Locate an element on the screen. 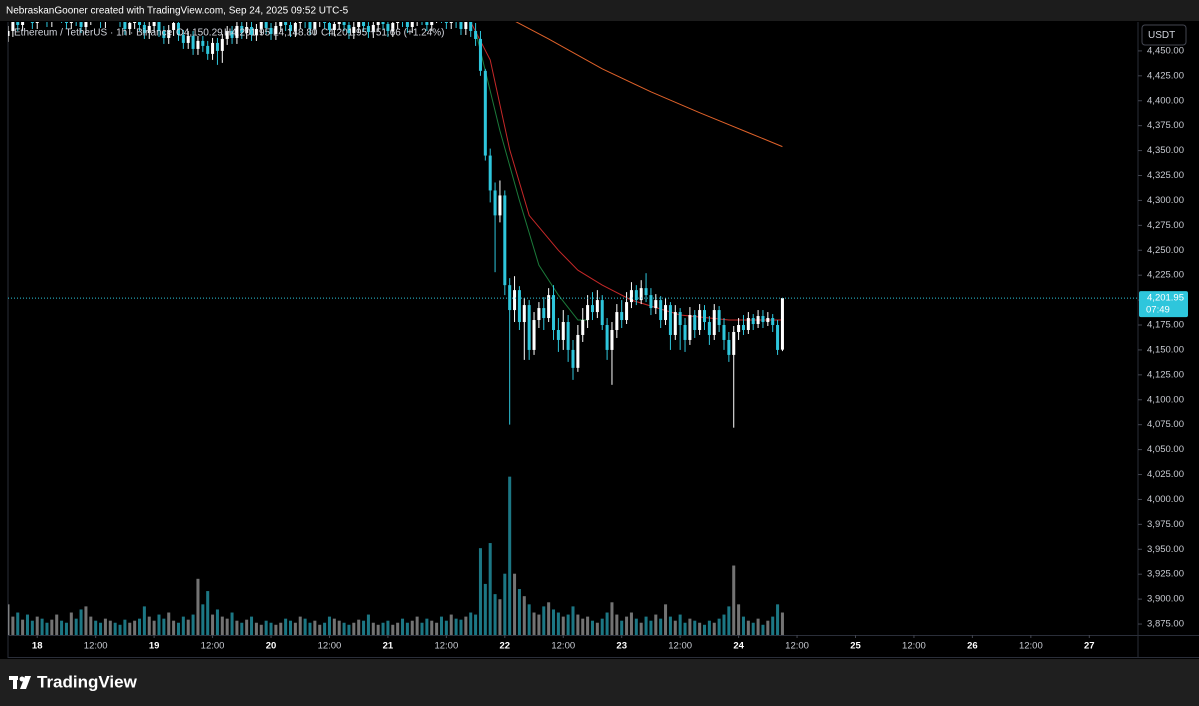 The height and width of the screenshot is (706, 1199). y-tick-label: 4,050.00 is located at coordinates (1165, 449).